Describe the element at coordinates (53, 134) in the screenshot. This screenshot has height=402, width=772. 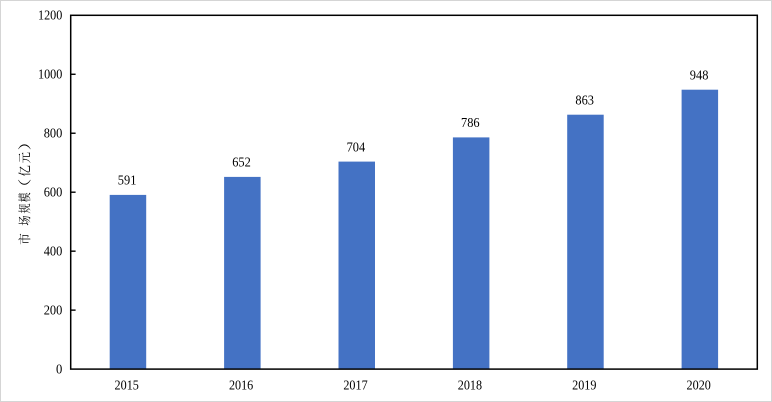
I see `svg-text: 800` at that location.